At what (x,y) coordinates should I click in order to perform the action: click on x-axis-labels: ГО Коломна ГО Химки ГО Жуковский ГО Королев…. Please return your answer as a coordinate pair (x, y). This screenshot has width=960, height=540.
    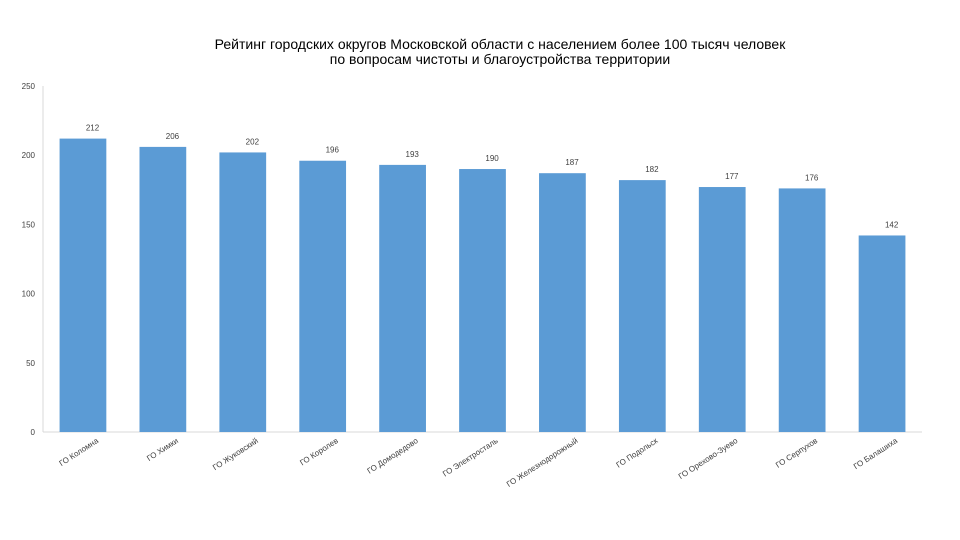
    Looking at the image, I should click on (479, 462).